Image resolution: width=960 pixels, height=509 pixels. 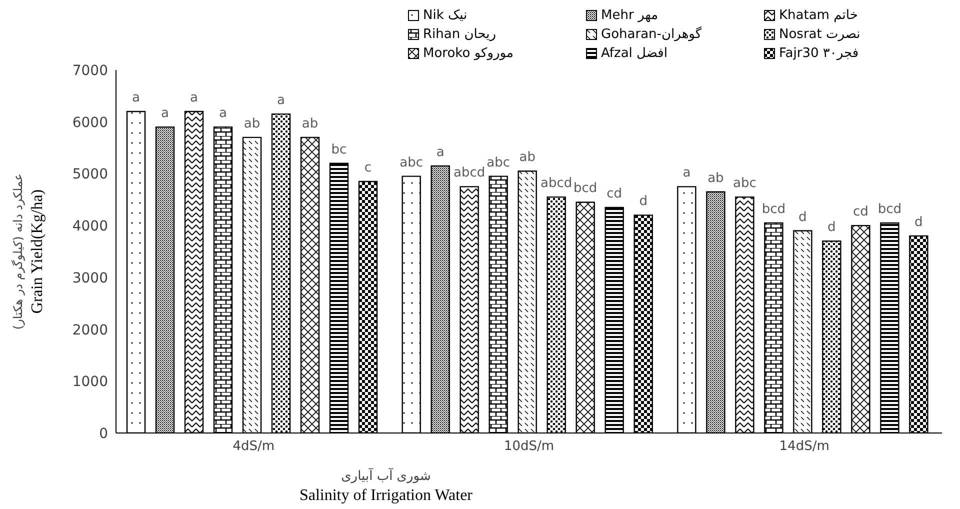 What do you see at coordinates (804, 446) in the screenshot?
I see `x-tick-label: 14dS/m` at bounding box center [804, 446].